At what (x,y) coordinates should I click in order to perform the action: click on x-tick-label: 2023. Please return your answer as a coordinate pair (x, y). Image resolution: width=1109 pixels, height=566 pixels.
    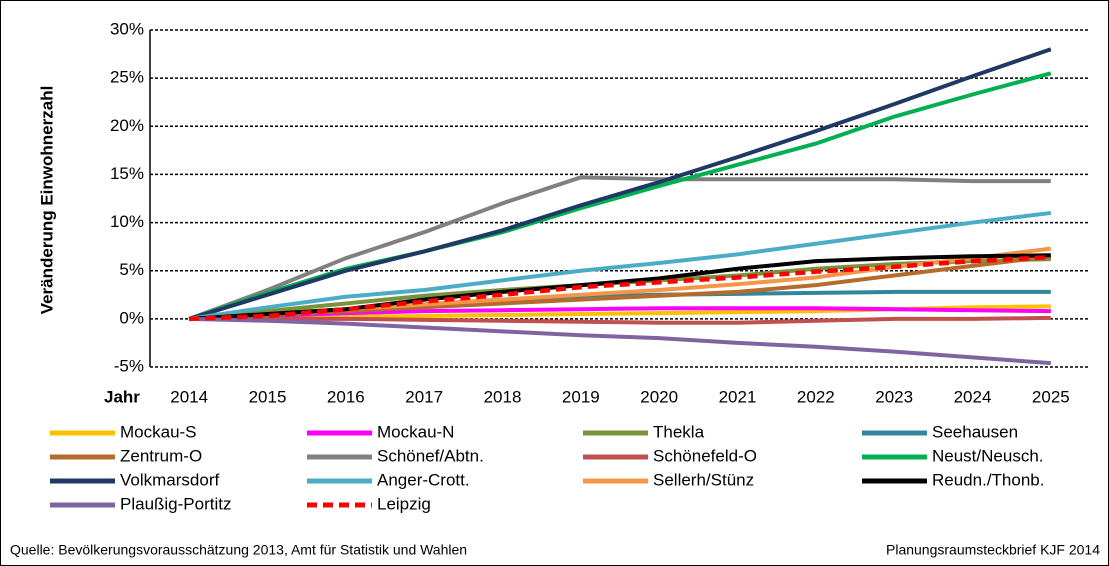
    Looking at the image, I should click on (894, 396).